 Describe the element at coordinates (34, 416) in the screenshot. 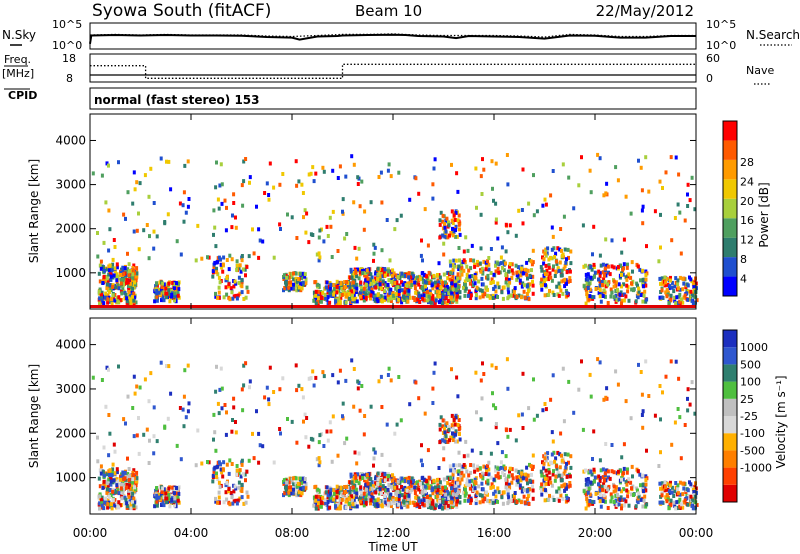

I see `velocity-ylabel: Slant Range [km]` at that location.